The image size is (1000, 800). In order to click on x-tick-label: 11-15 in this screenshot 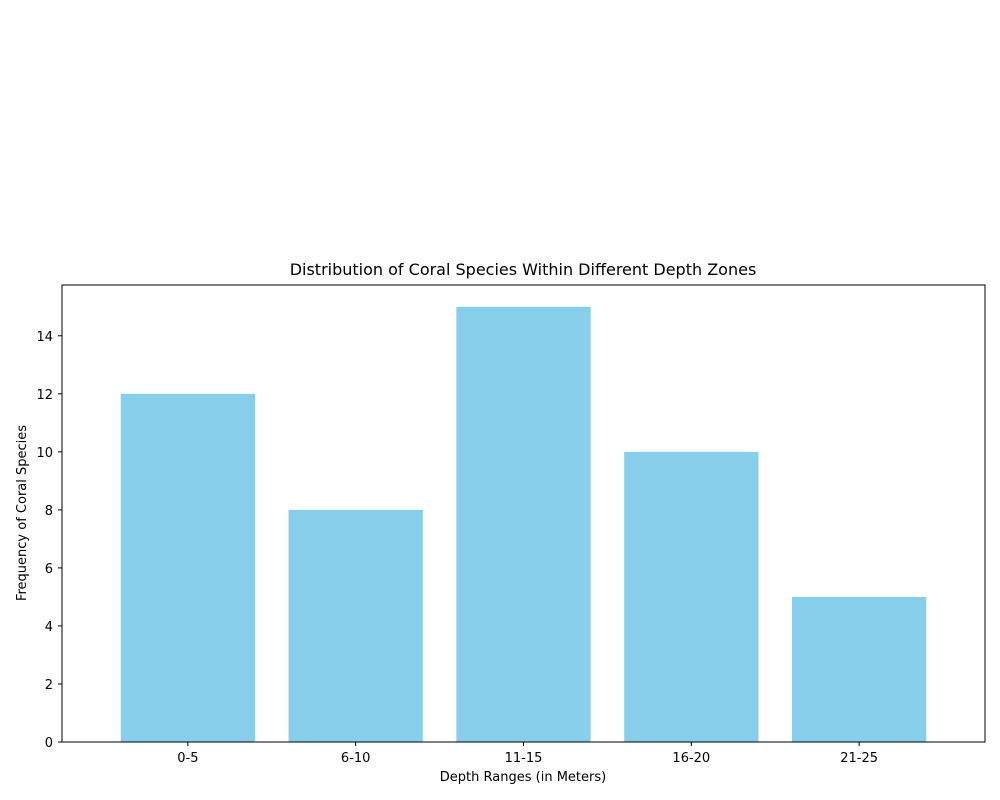, I will do `click(524, 758)`.